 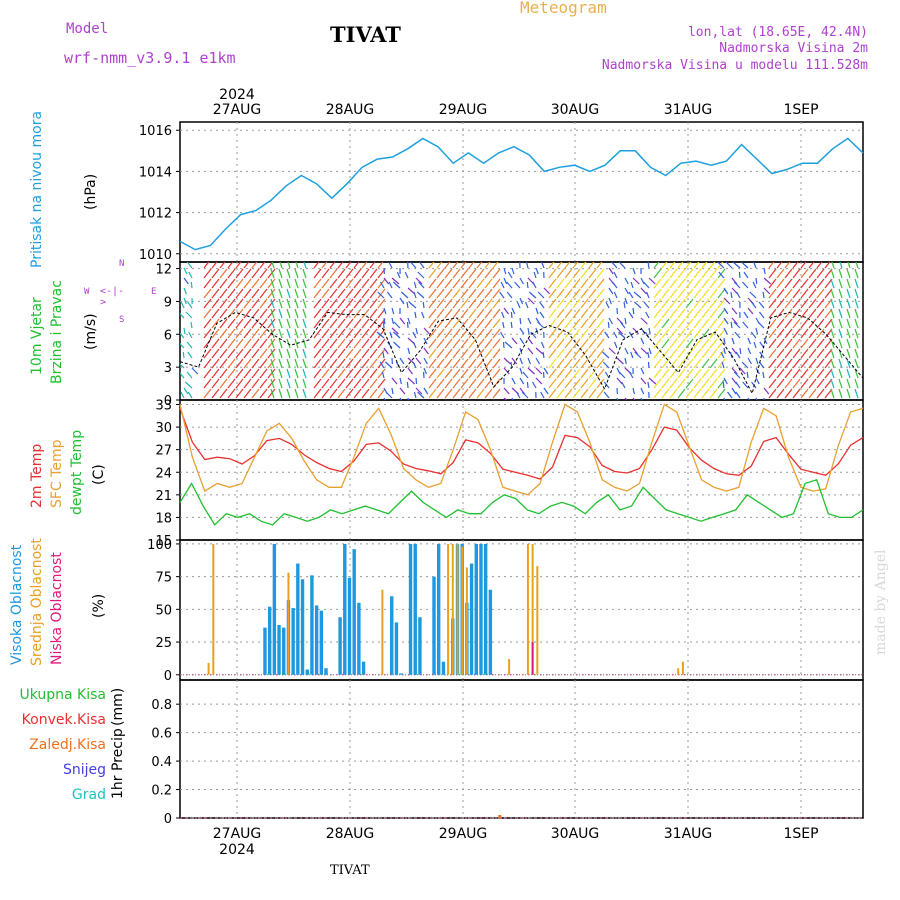 I want to click on legend-total-rain: Ukupna Kisa, so click(x=62, y=695).